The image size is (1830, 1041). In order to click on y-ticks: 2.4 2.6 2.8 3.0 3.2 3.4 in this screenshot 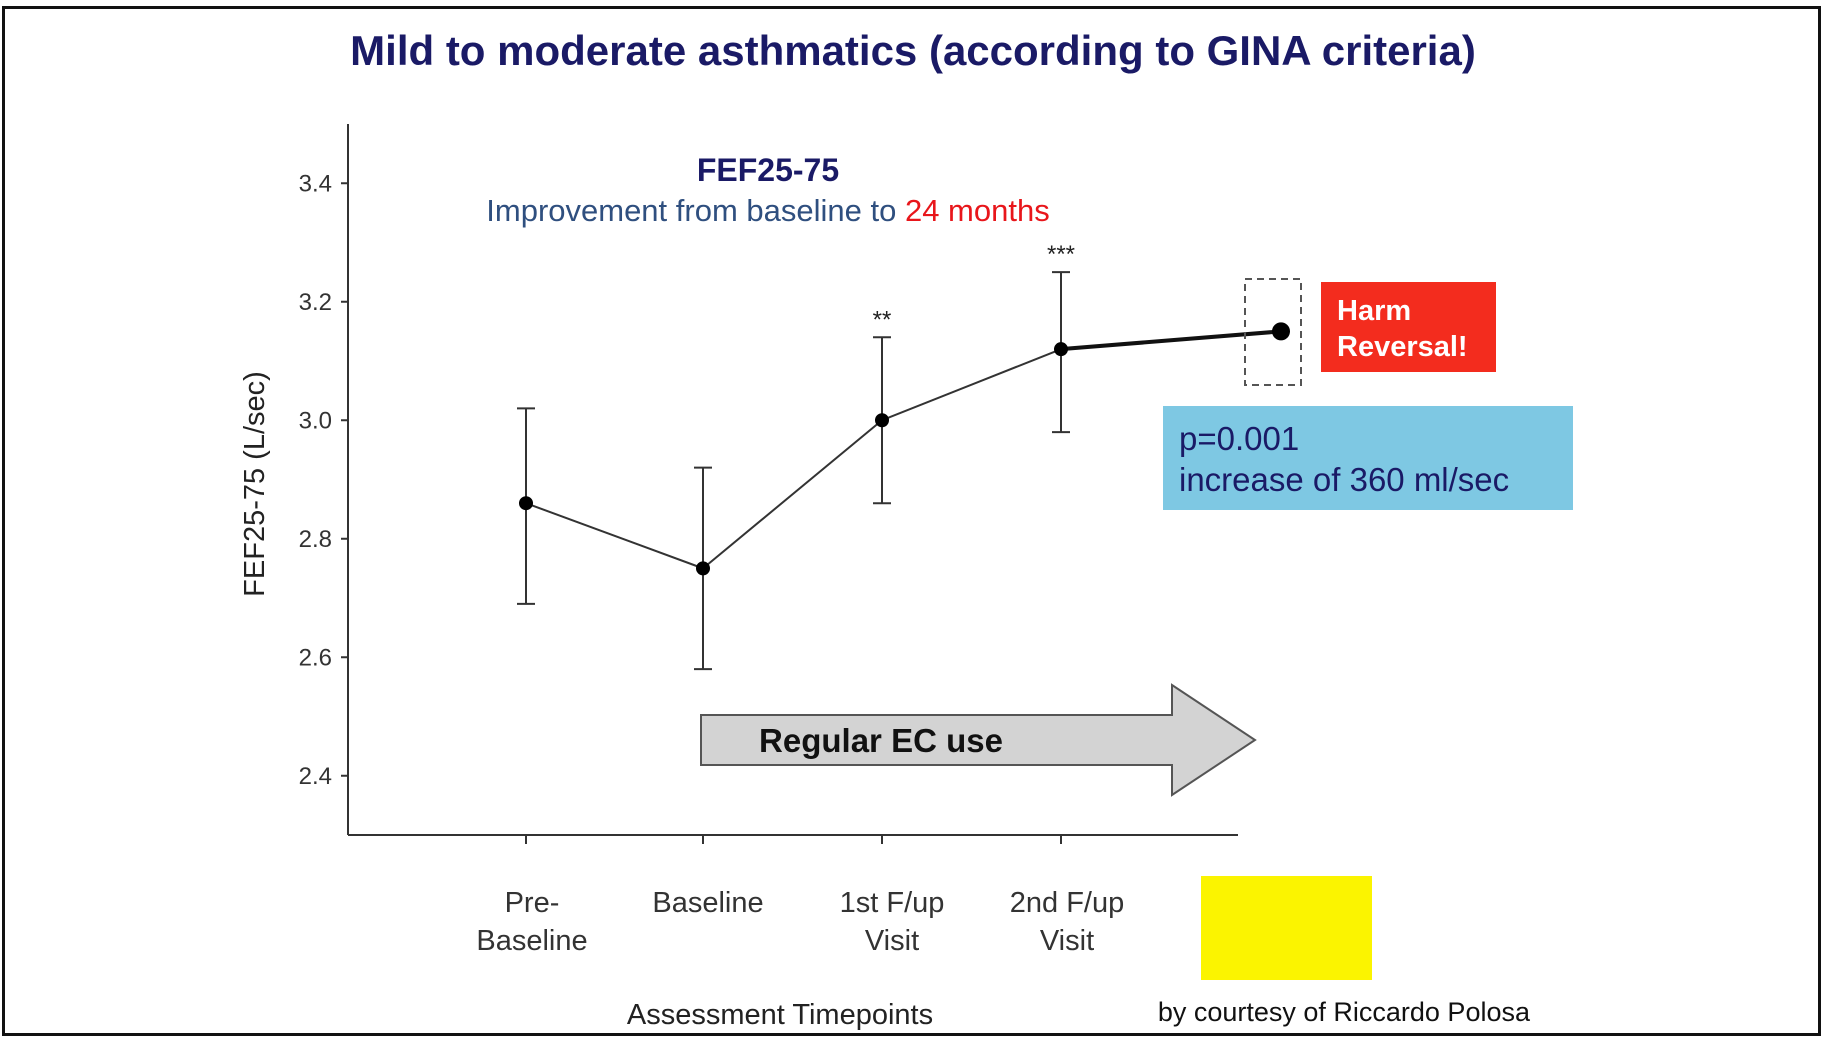, I will do `click(323, 480)`.